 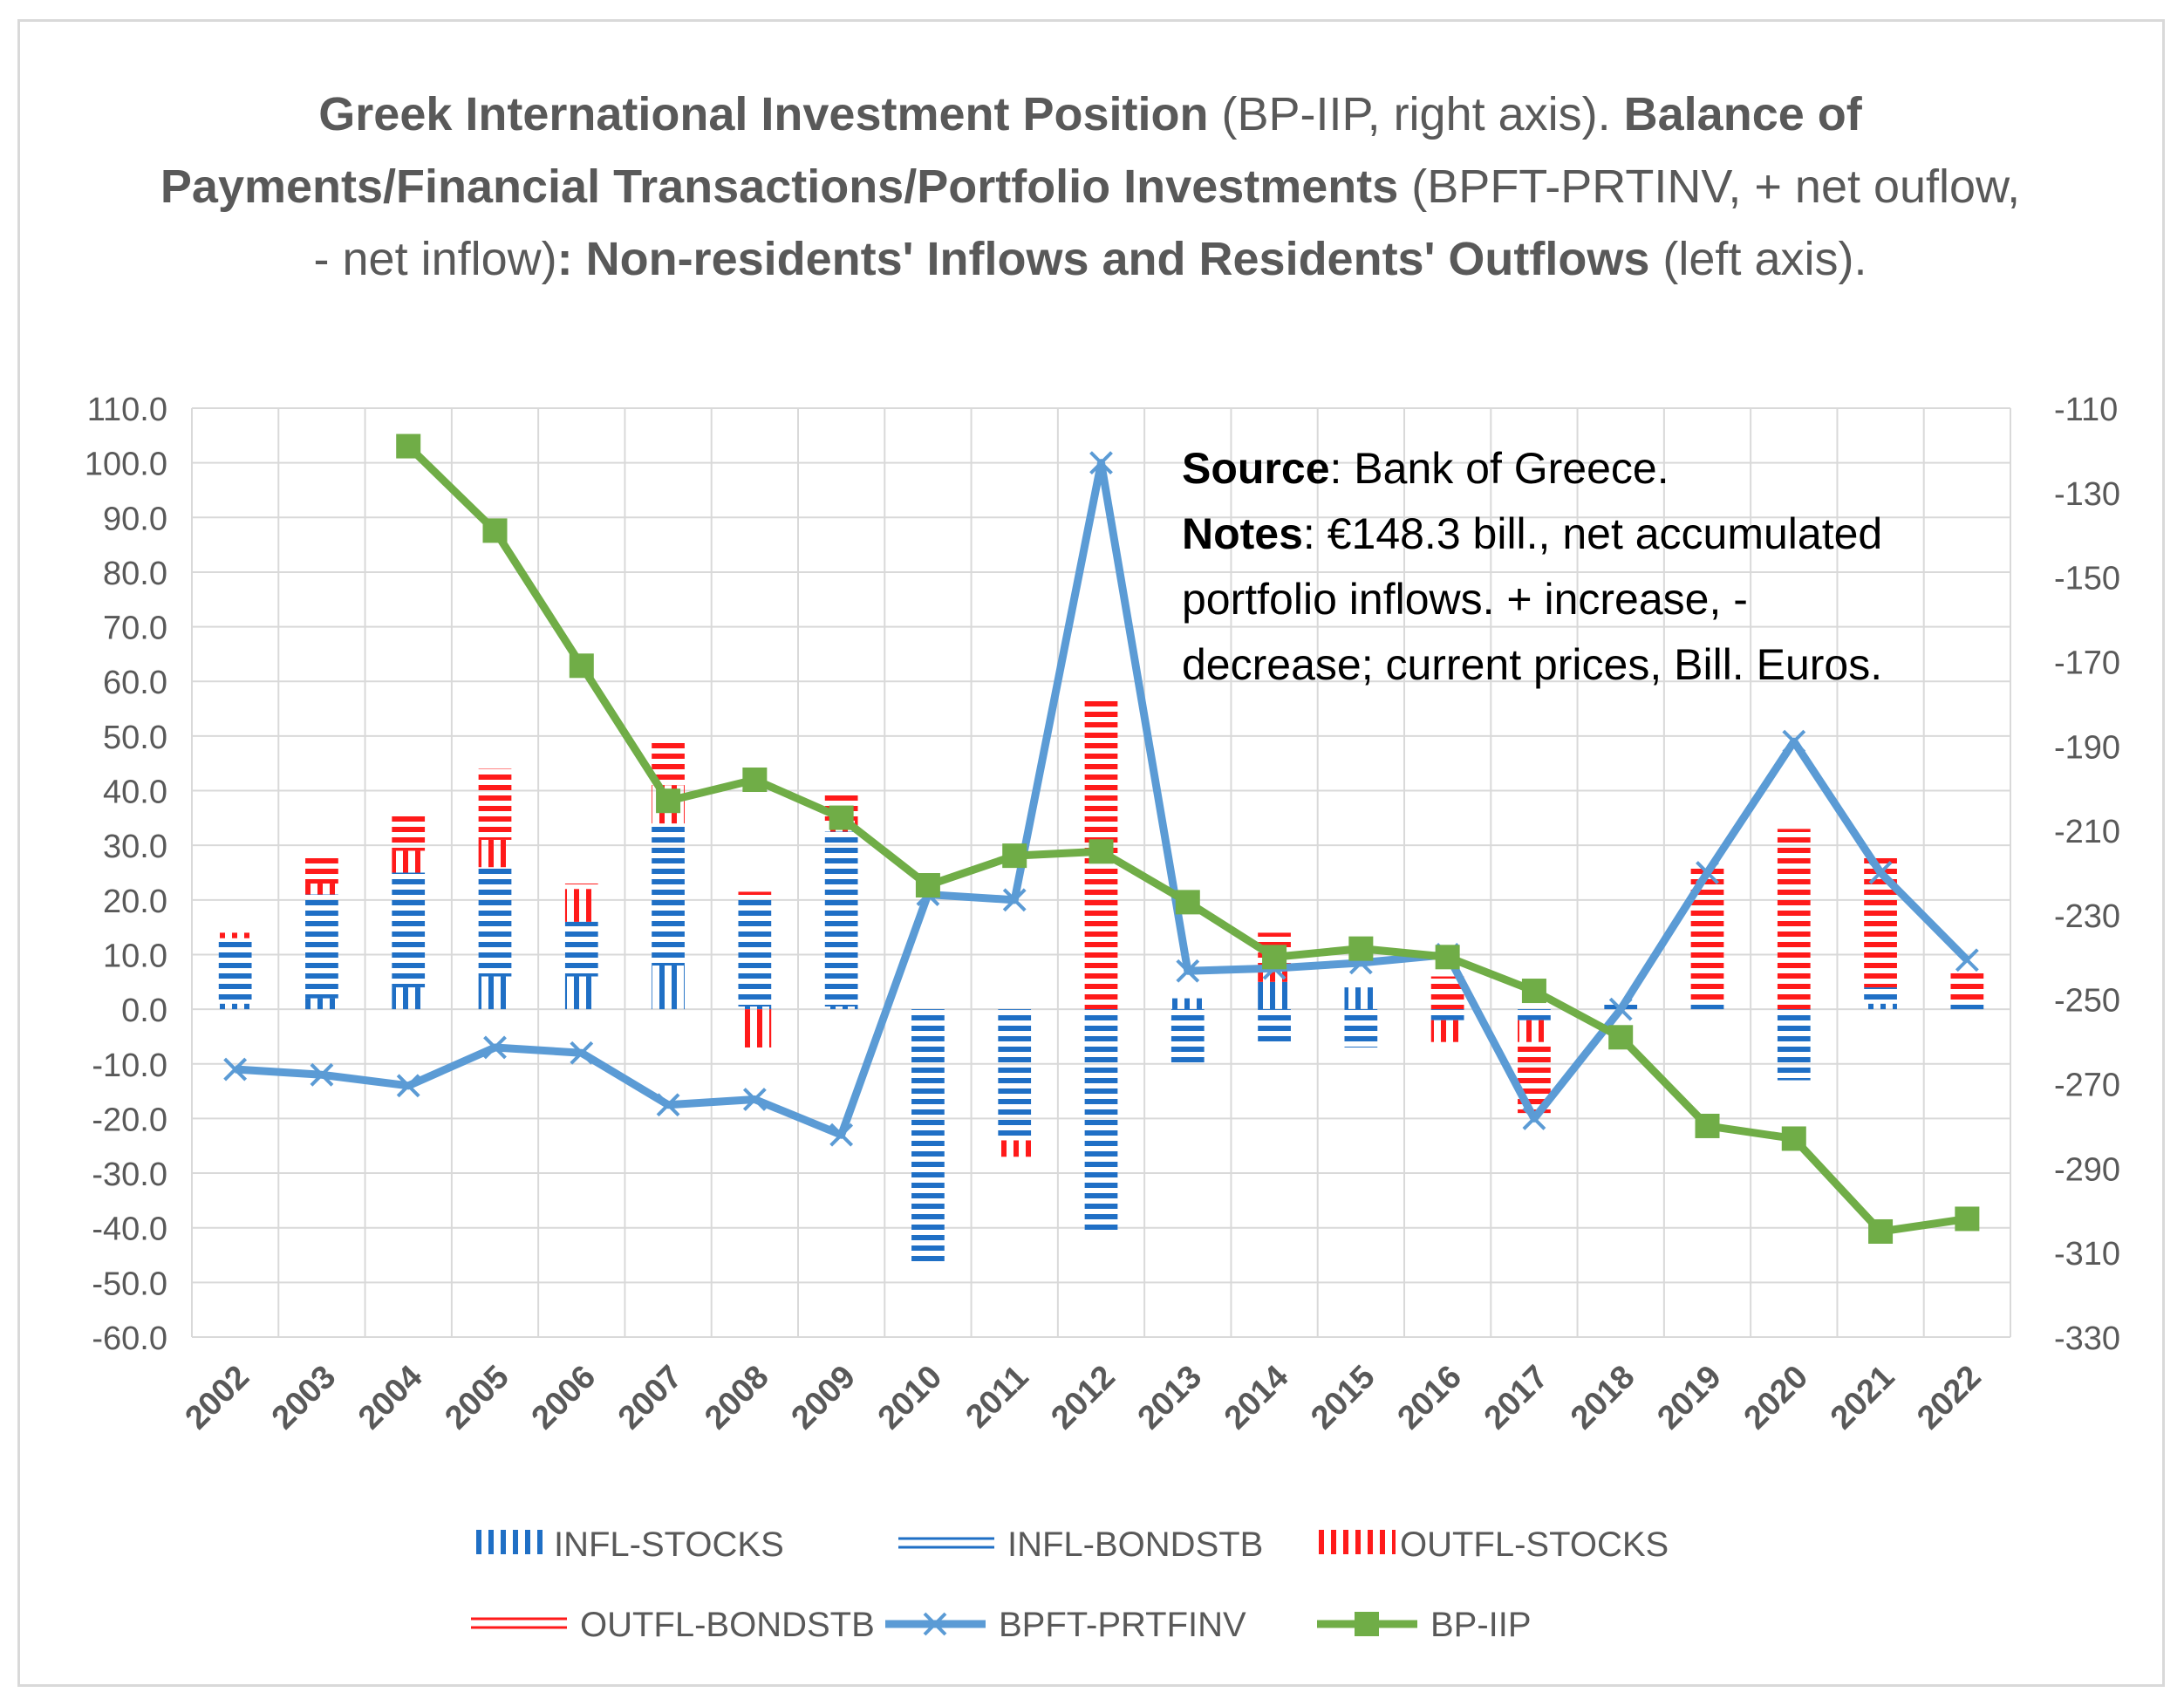 I want to click on category-label: 2016, so click(x=1430, y=1397).